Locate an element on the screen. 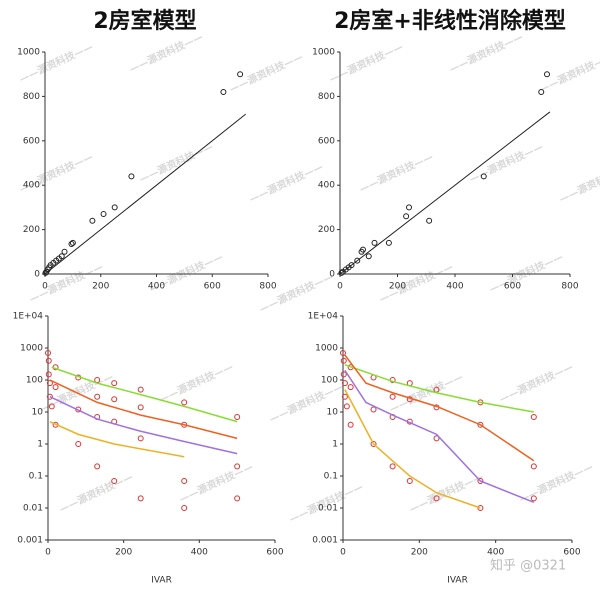 This screenshot has height=589, width=600. chart-title: 2房室+非线性消除模型 is located at coordinates (450, 21).